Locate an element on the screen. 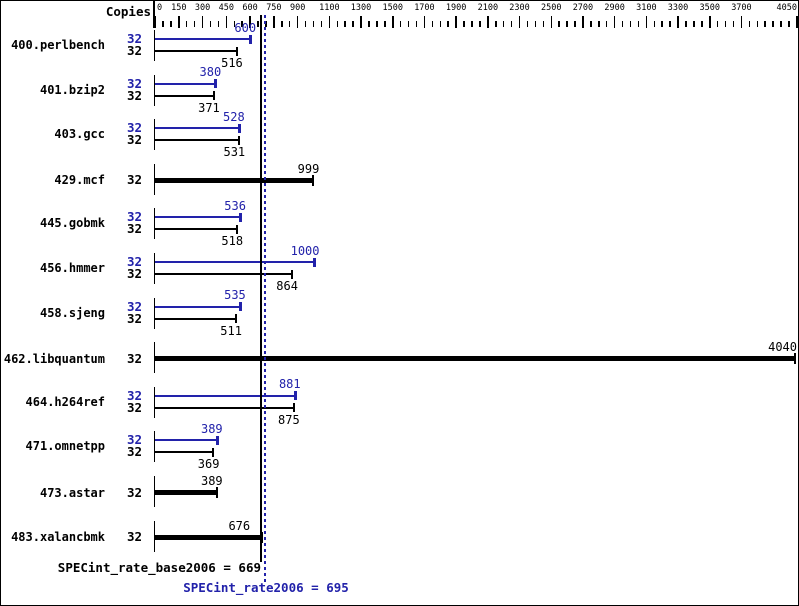 The width and height of the screenshot is (799, 606). benchmark-label: 401.bzip2 is located at coordinates (72, 89).